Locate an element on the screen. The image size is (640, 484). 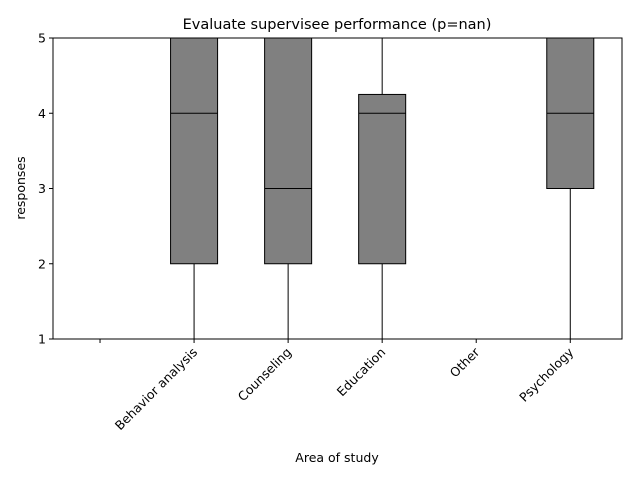
y-tick-label: 1 is located at coordinates (42, 339).